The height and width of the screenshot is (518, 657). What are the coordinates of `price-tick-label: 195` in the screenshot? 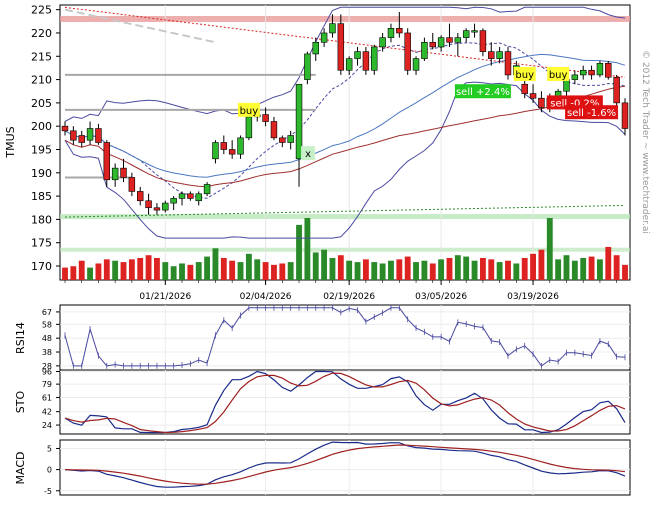 It's located at (41, 149).